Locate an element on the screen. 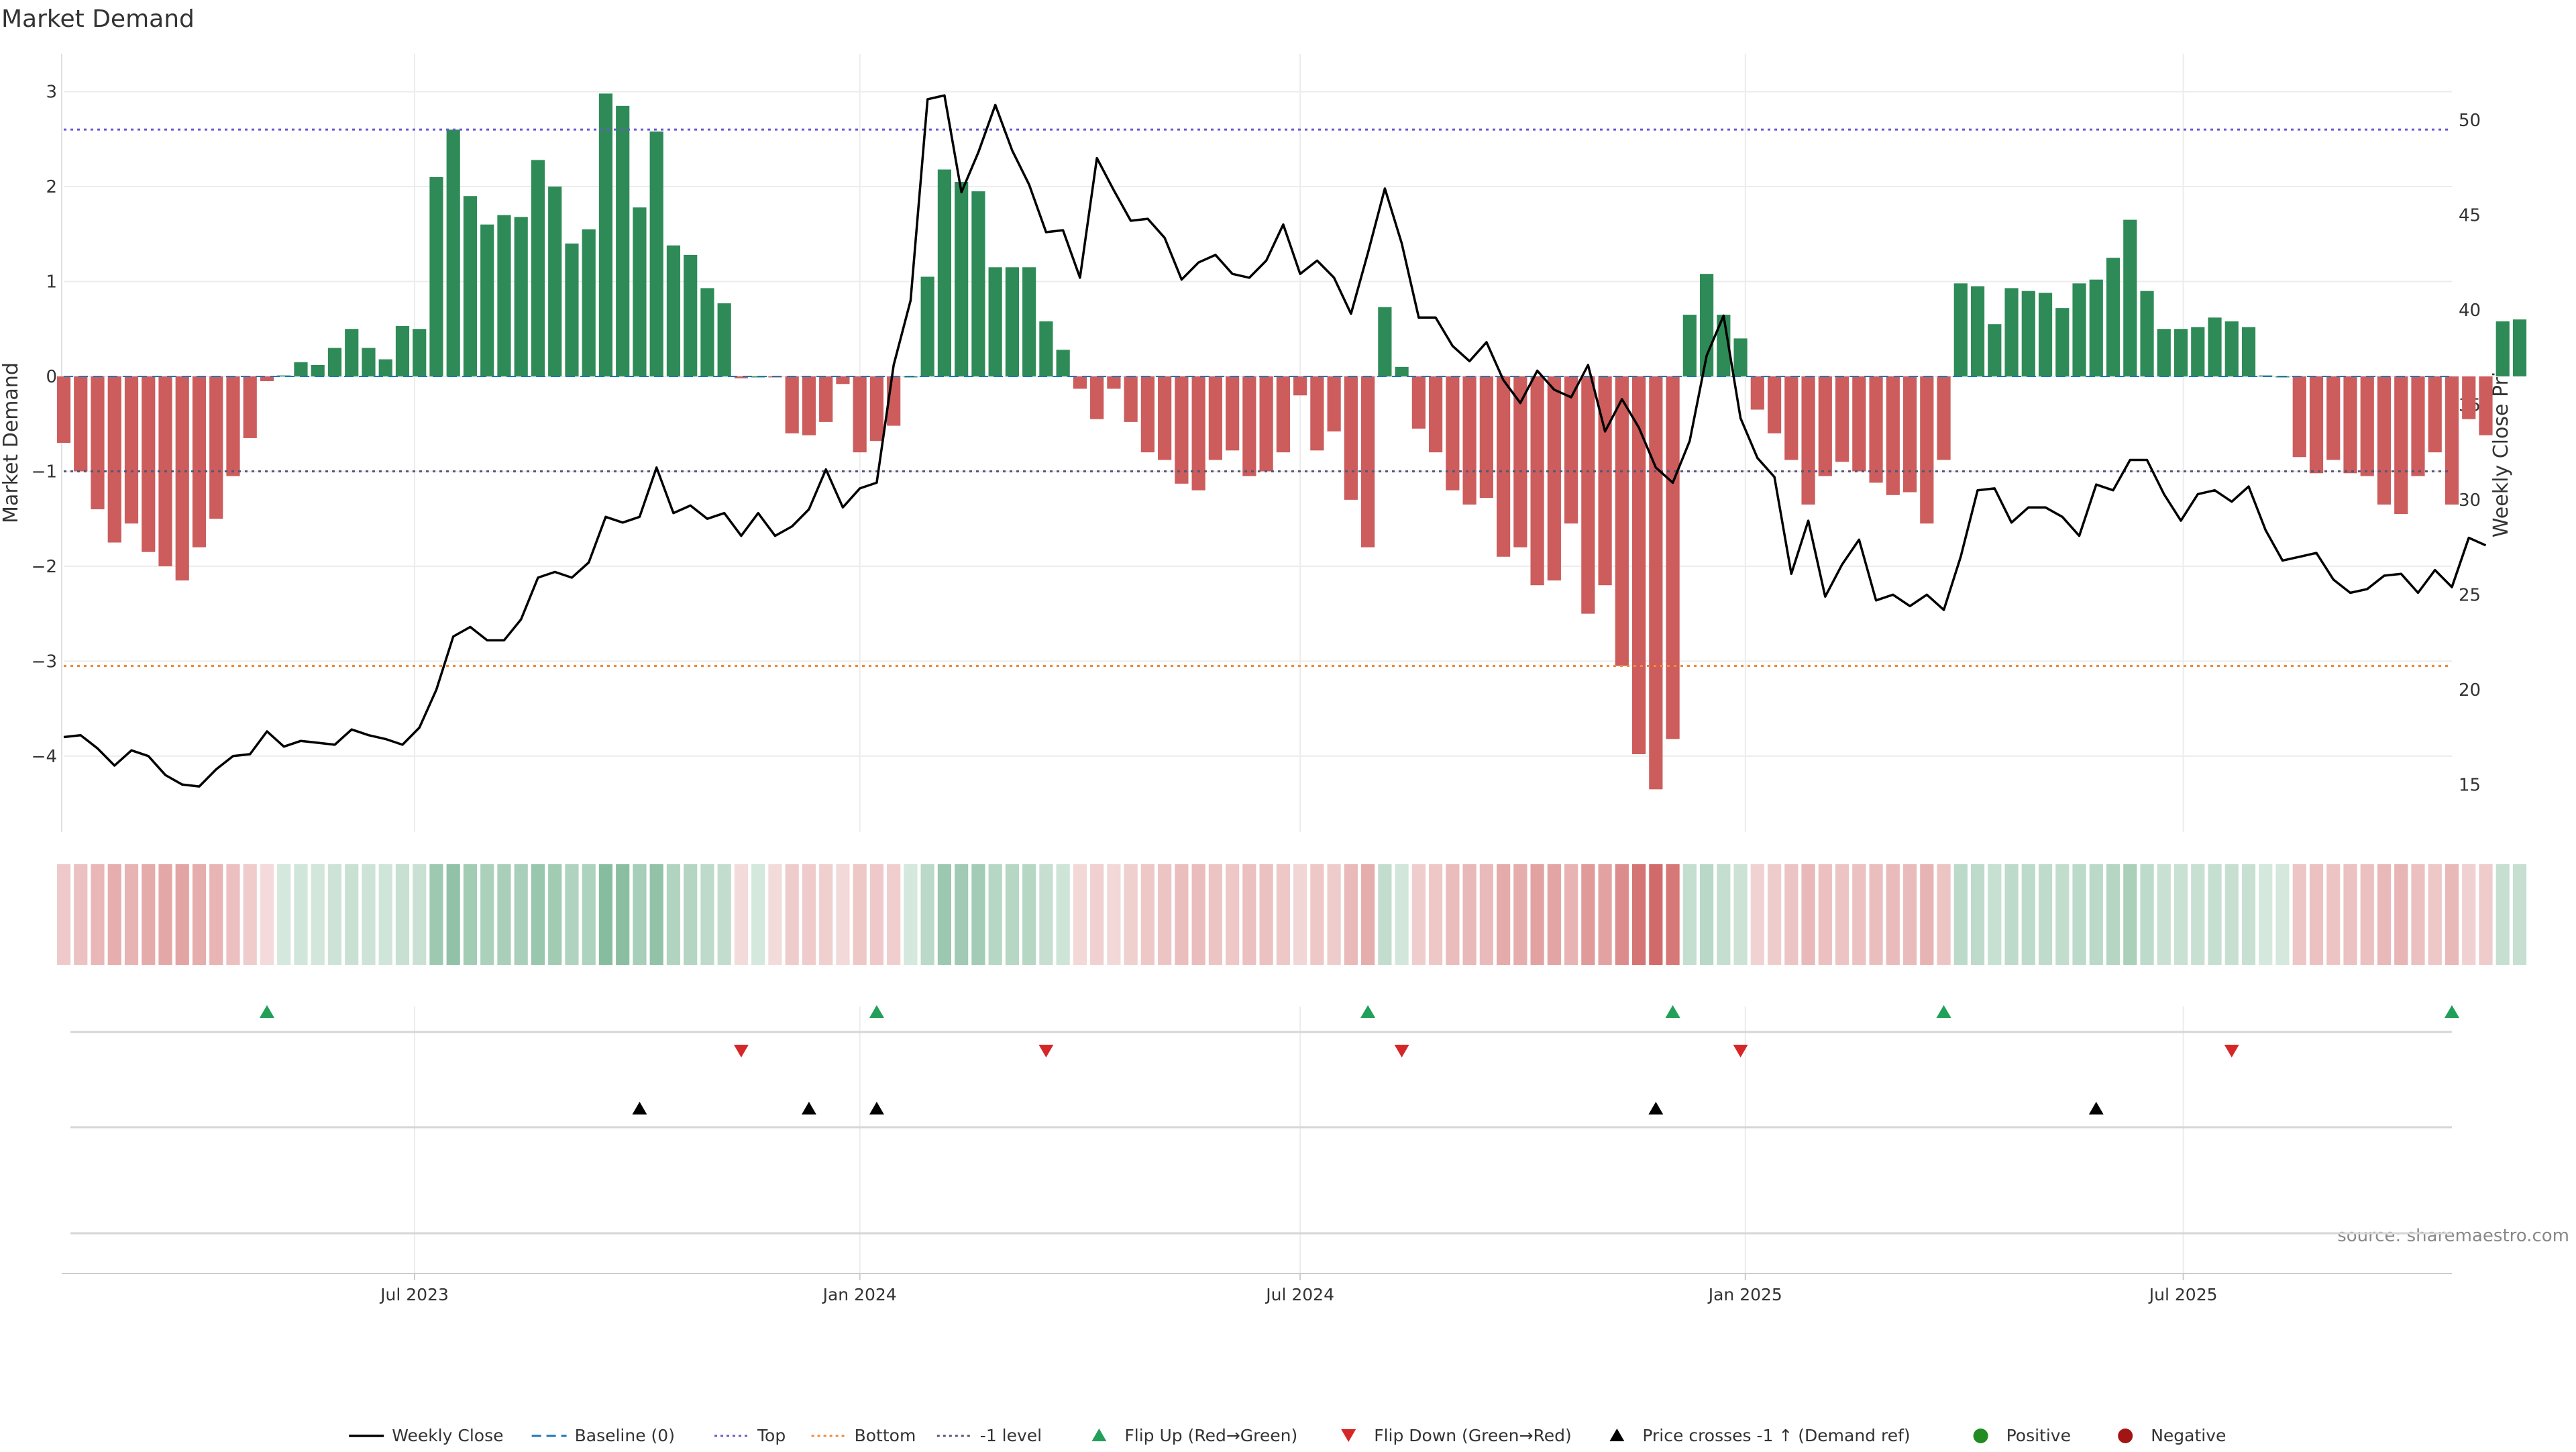  legend-label: -1 level is located at coordinates (1011, 1436).